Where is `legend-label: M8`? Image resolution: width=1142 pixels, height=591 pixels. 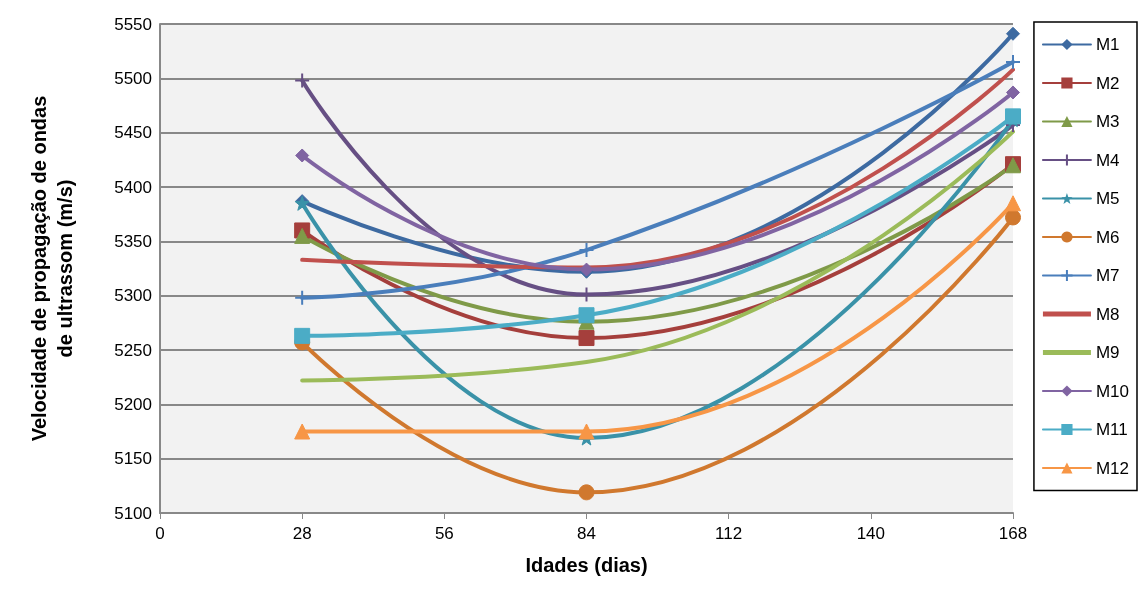
legend-label: M8 is located at coordinates (1107, 314).